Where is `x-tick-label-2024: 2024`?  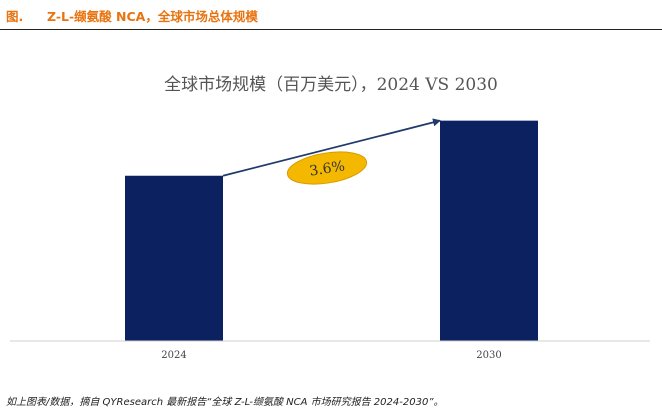 x-tick-label-2024: 2024 is located at coordinates (173, 355).